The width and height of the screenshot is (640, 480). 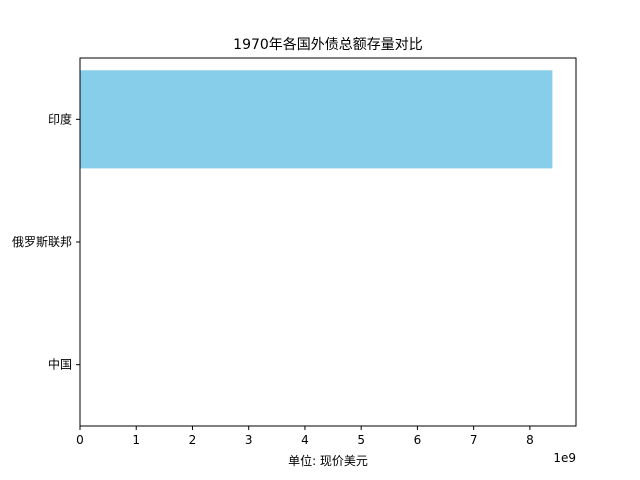 I want to click on x-tick-label: 2, so click(x=193, y=440).